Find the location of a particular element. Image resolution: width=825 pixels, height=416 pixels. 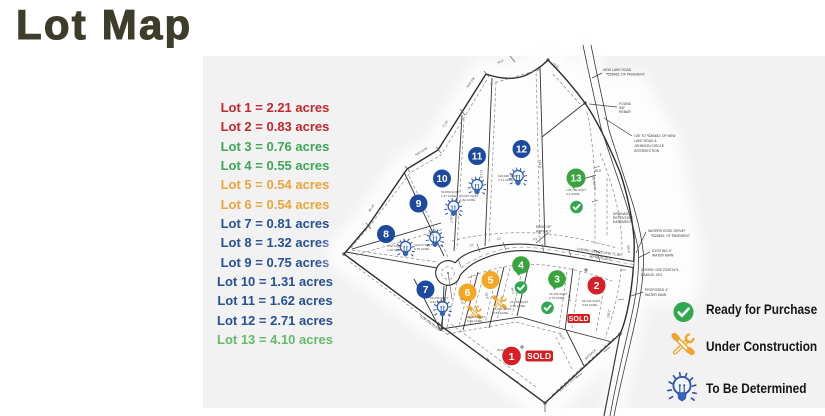

svg-text: RETENTION is located at coordinates (623, 218).